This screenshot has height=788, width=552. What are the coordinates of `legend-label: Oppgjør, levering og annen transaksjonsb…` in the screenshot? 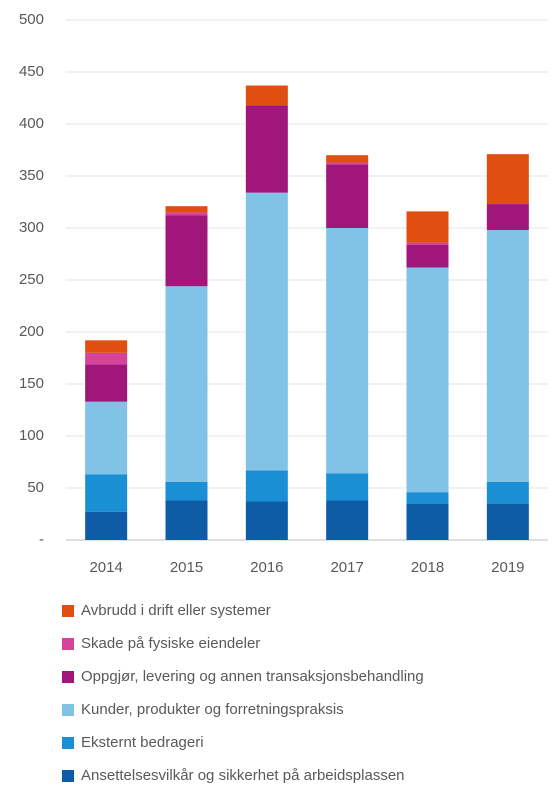 It's located at (252, 676).